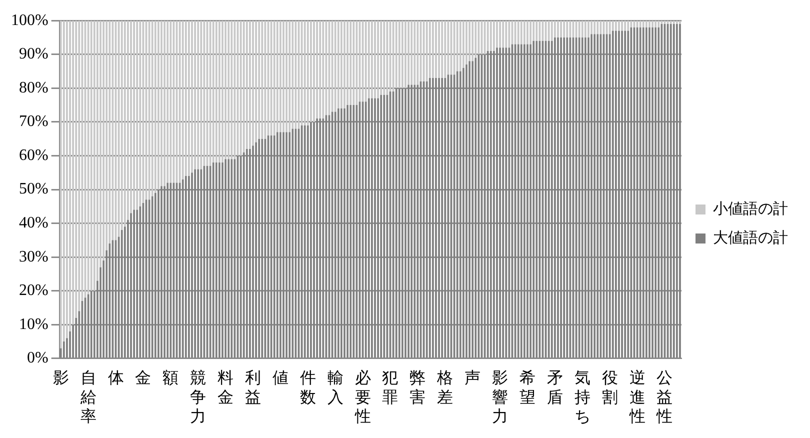  I want to click on y-tick-label: 10%, so click(33, 324).